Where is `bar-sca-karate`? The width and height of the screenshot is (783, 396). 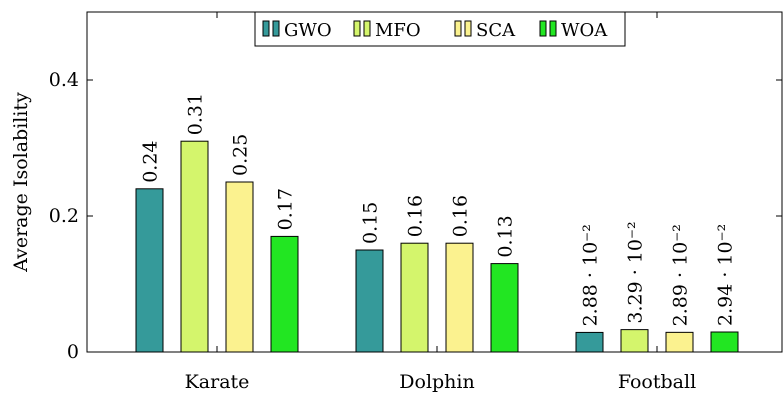
bar-sca-karate is located at coordinates (239, 267).